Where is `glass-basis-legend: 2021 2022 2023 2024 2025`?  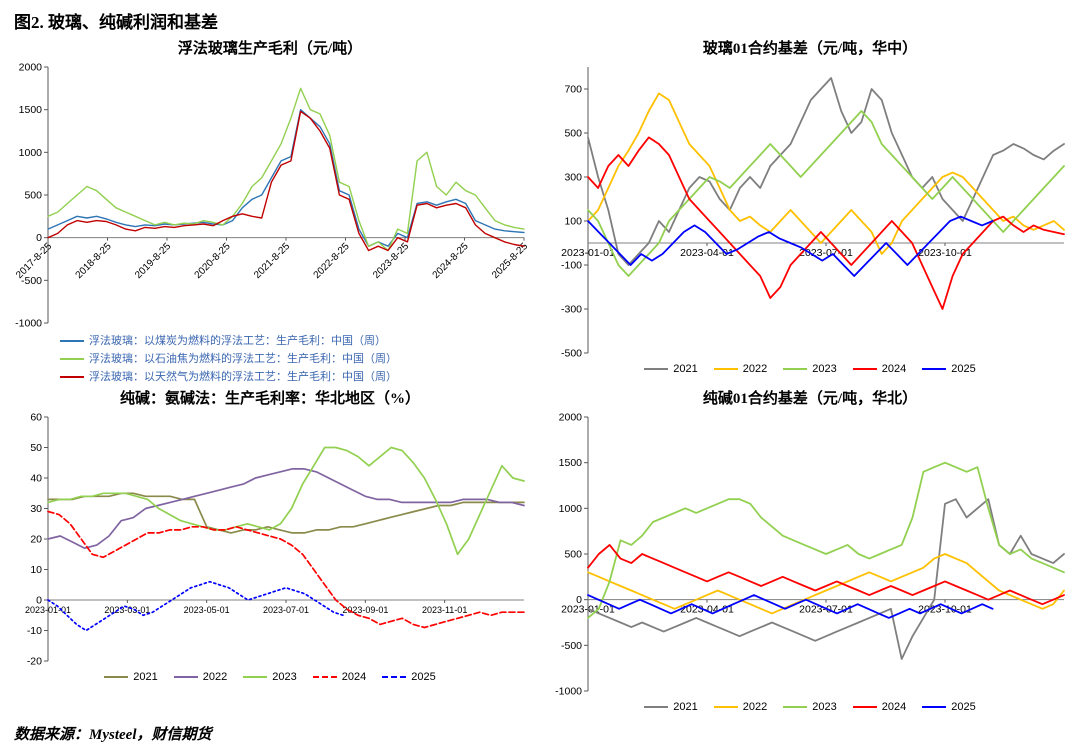
glass-basis-legend: 2021 2022 2023 2024 2025 is located at coordinates (810, 369).